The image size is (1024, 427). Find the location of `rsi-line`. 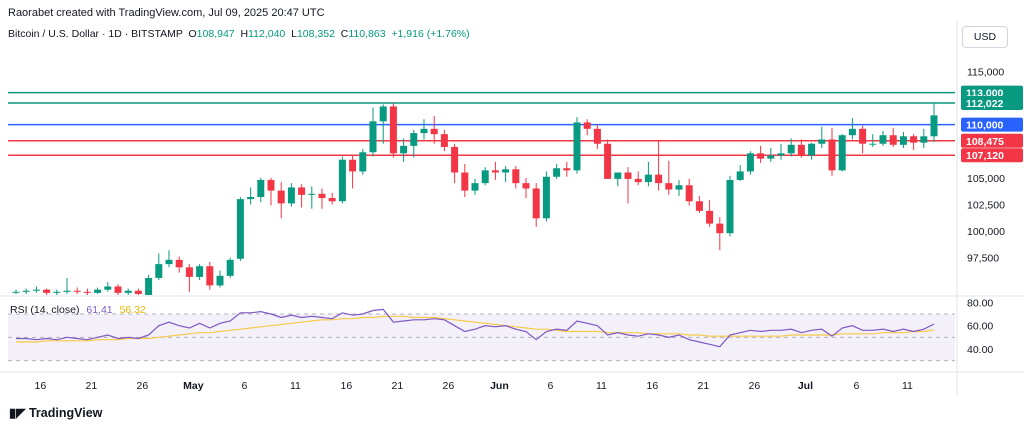

rsi-line is located at coordinates (475, 328).